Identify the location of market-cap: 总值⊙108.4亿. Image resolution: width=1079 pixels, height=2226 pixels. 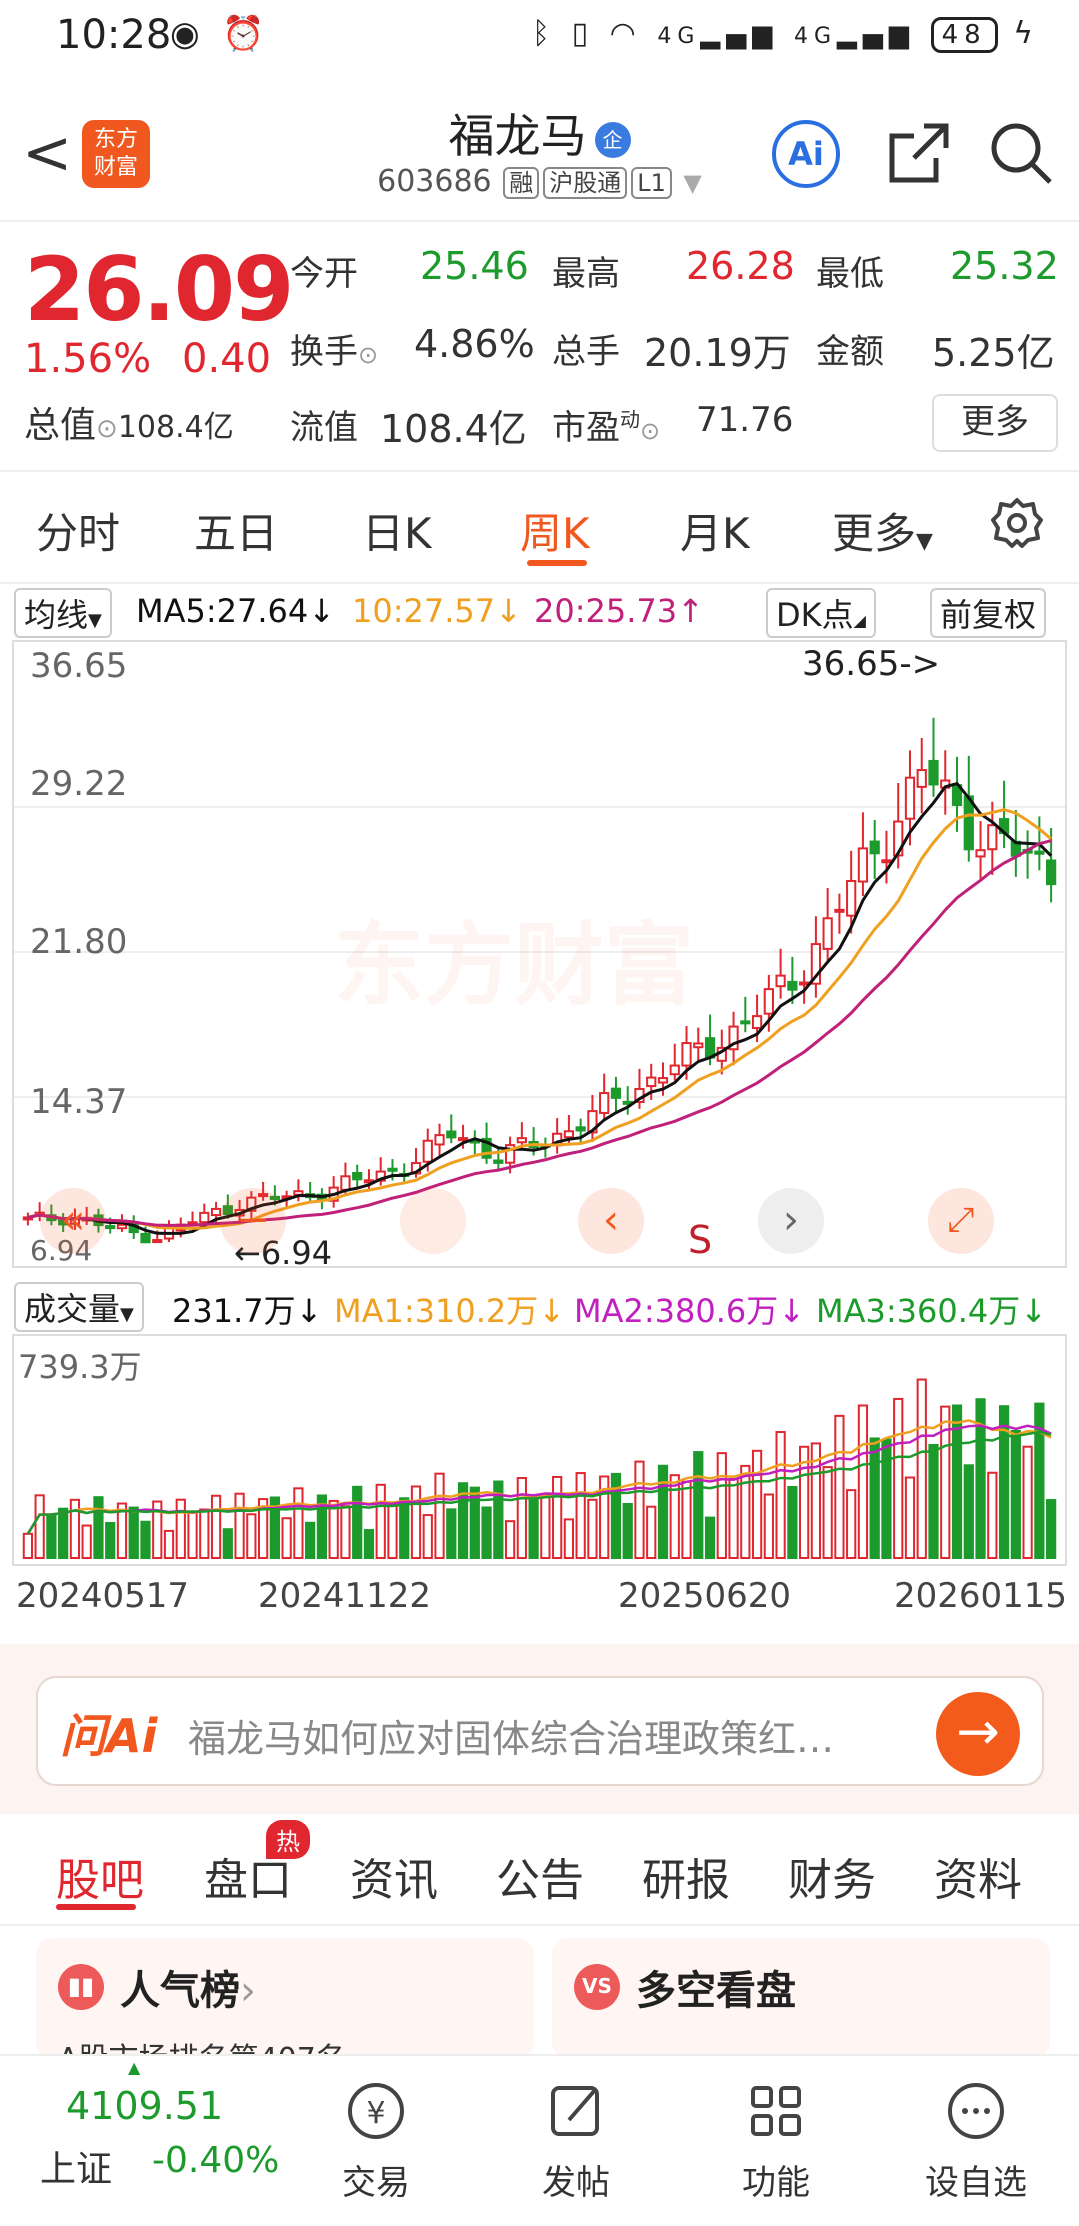
(129, 422).